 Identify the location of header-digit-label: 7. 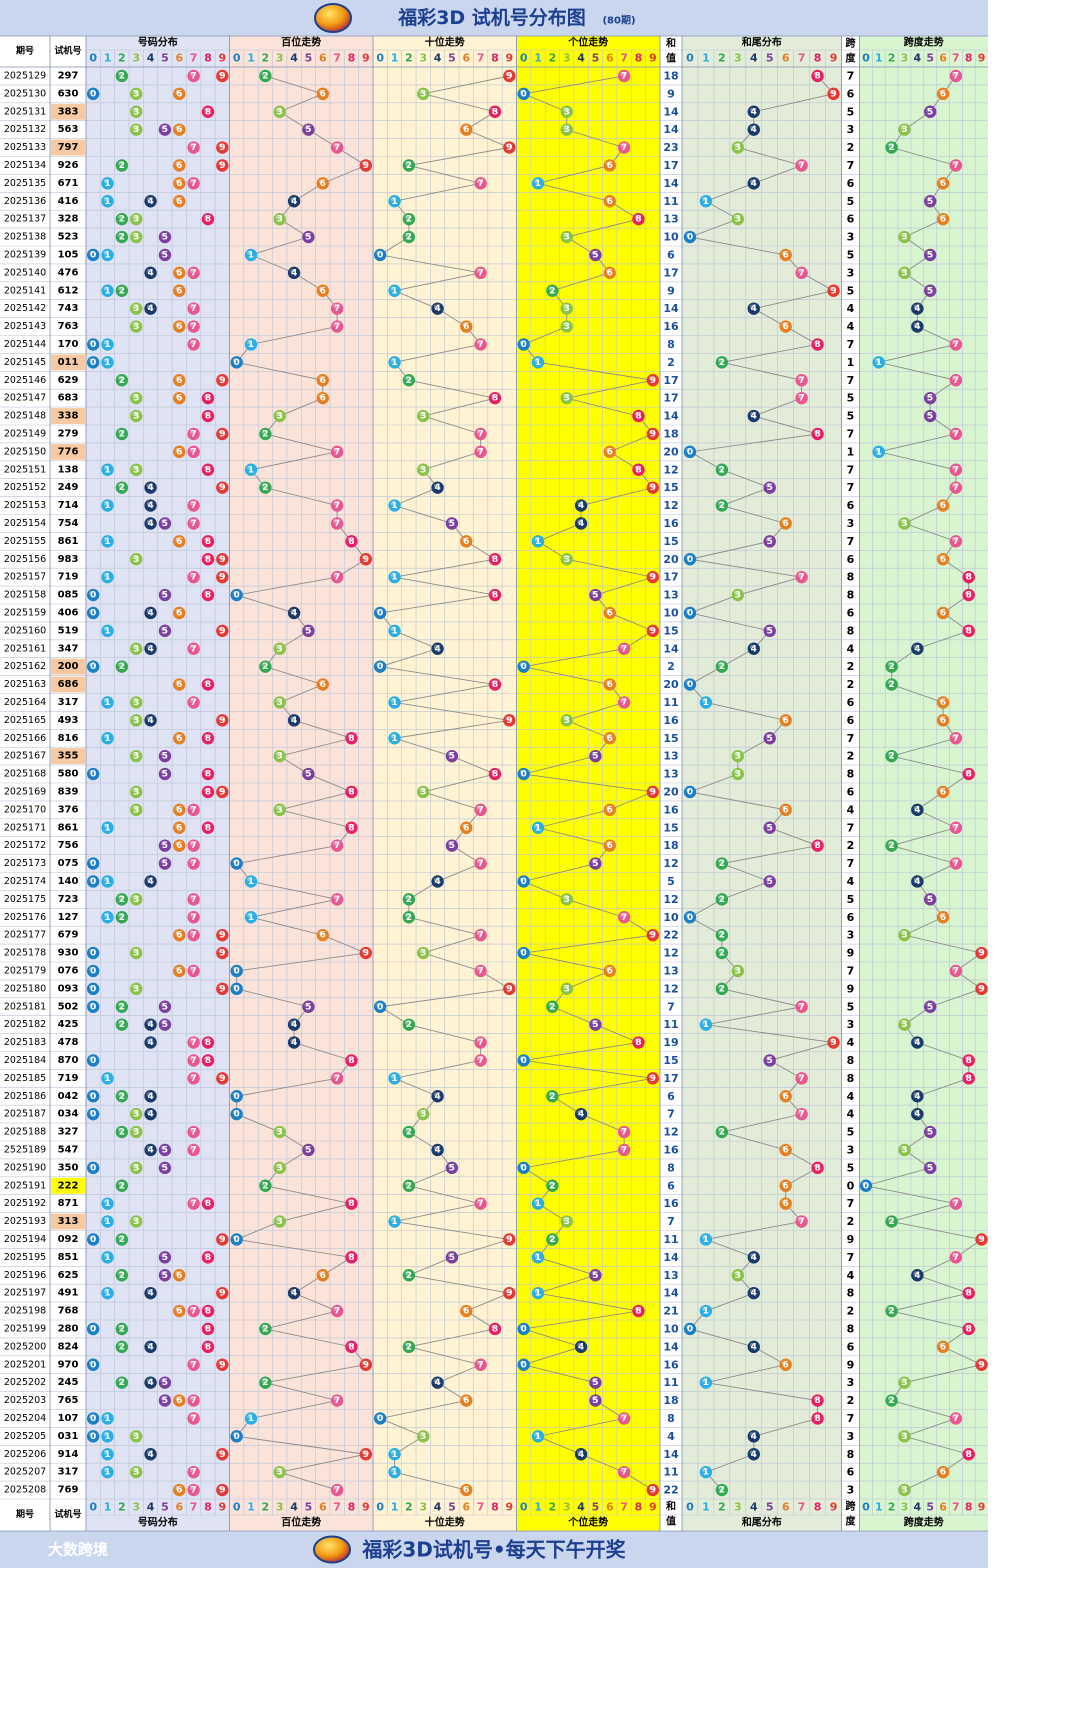
(337, 58).